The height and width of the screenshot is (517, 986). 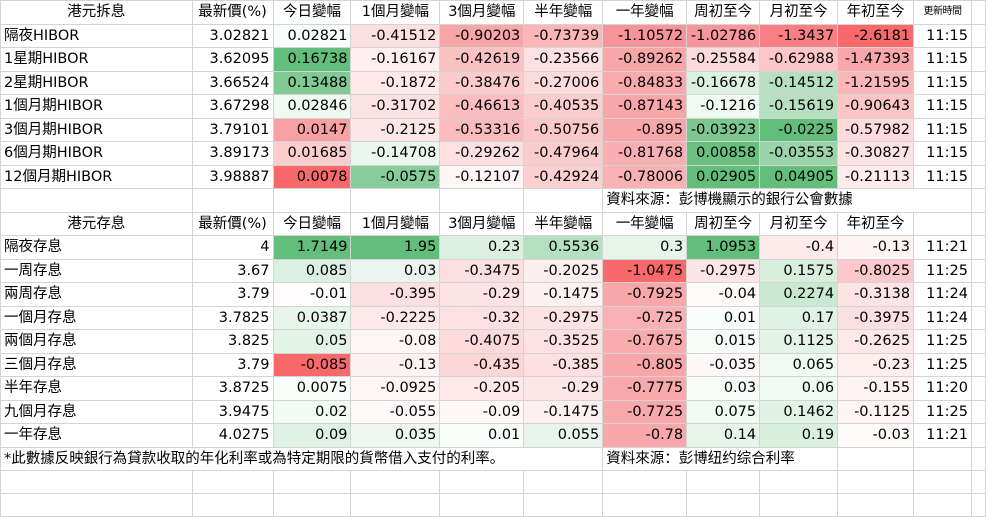 I want to click on value-cell: -0.09, so click(x=482, y=411).